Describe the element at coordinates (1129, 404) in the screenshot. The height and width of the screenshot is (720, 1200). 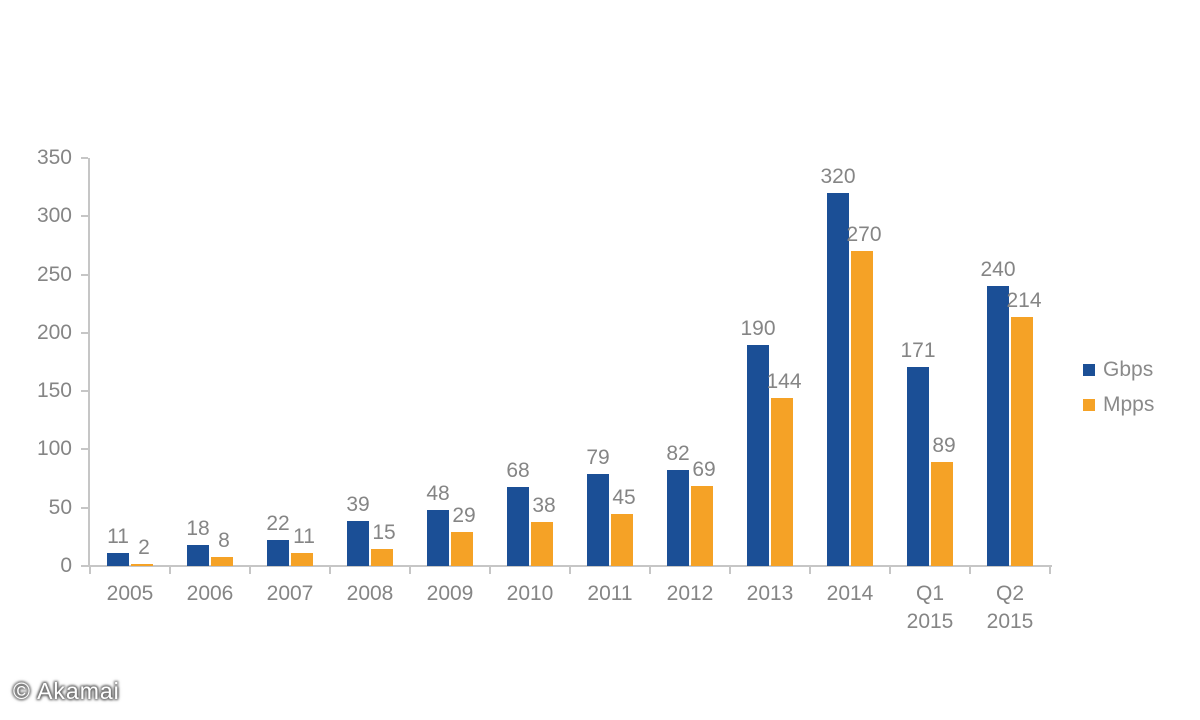
I see `legend-label-mpps: Mpps` at that location.